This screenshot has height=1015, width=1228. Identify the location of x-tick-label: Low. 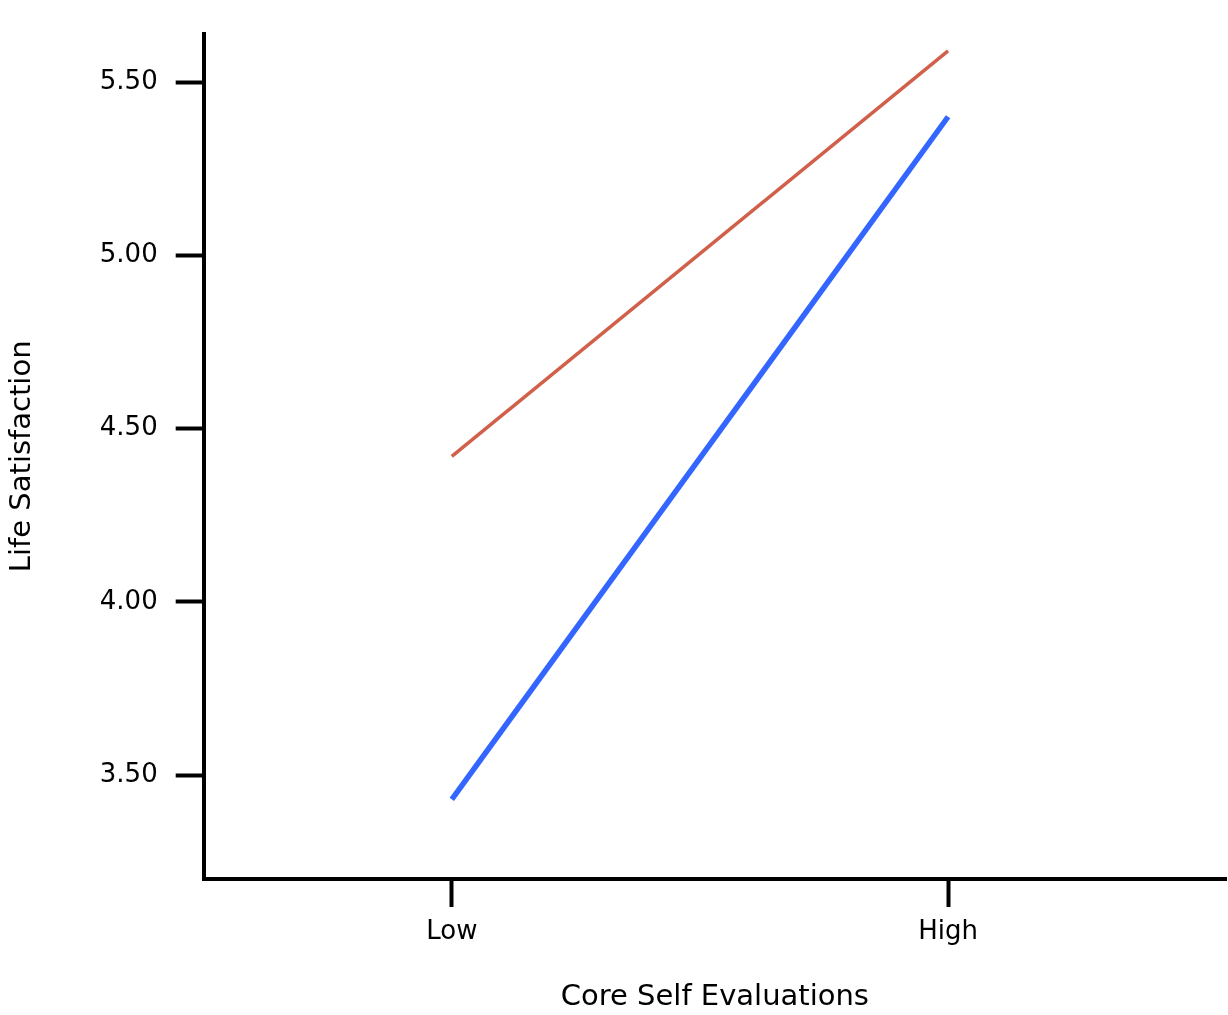
(452, 930).